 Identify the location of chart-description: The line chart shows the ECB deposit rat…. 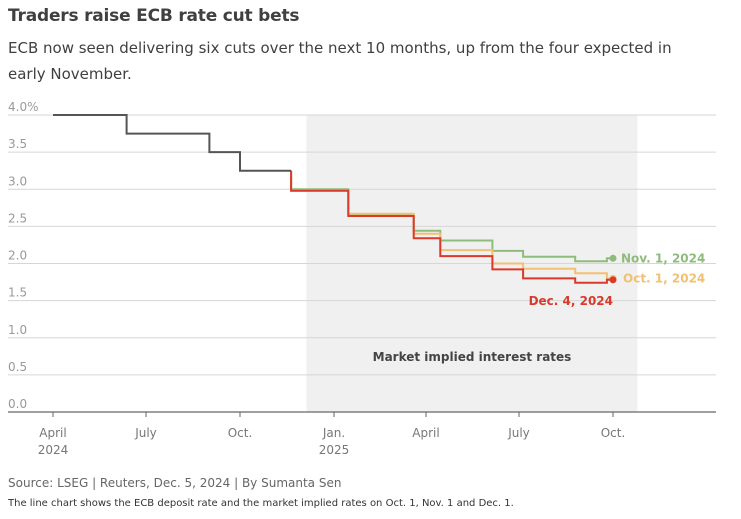
(261, 503).